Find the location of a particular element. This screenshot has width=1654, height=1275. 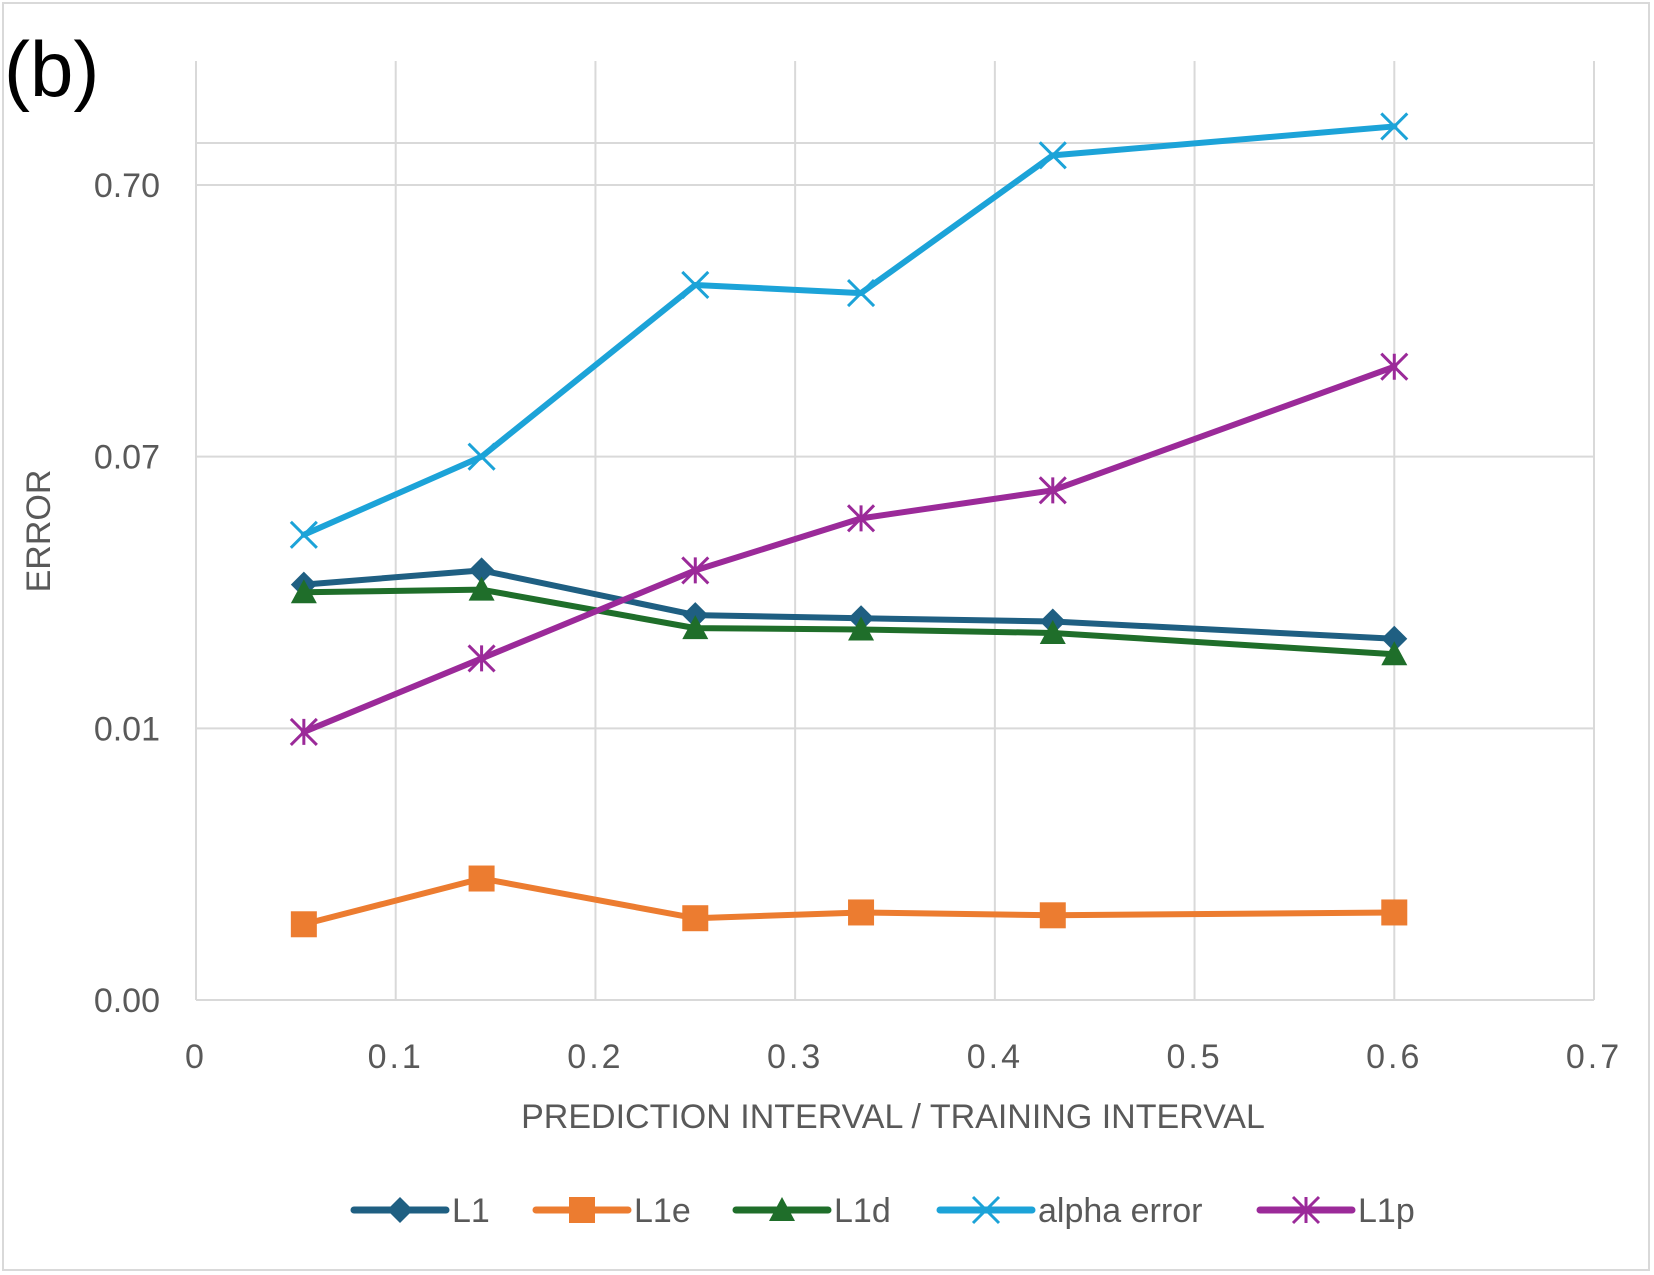

legend: L1 L1e L1d alpha error L1p is located at coordinates (882, 1211).